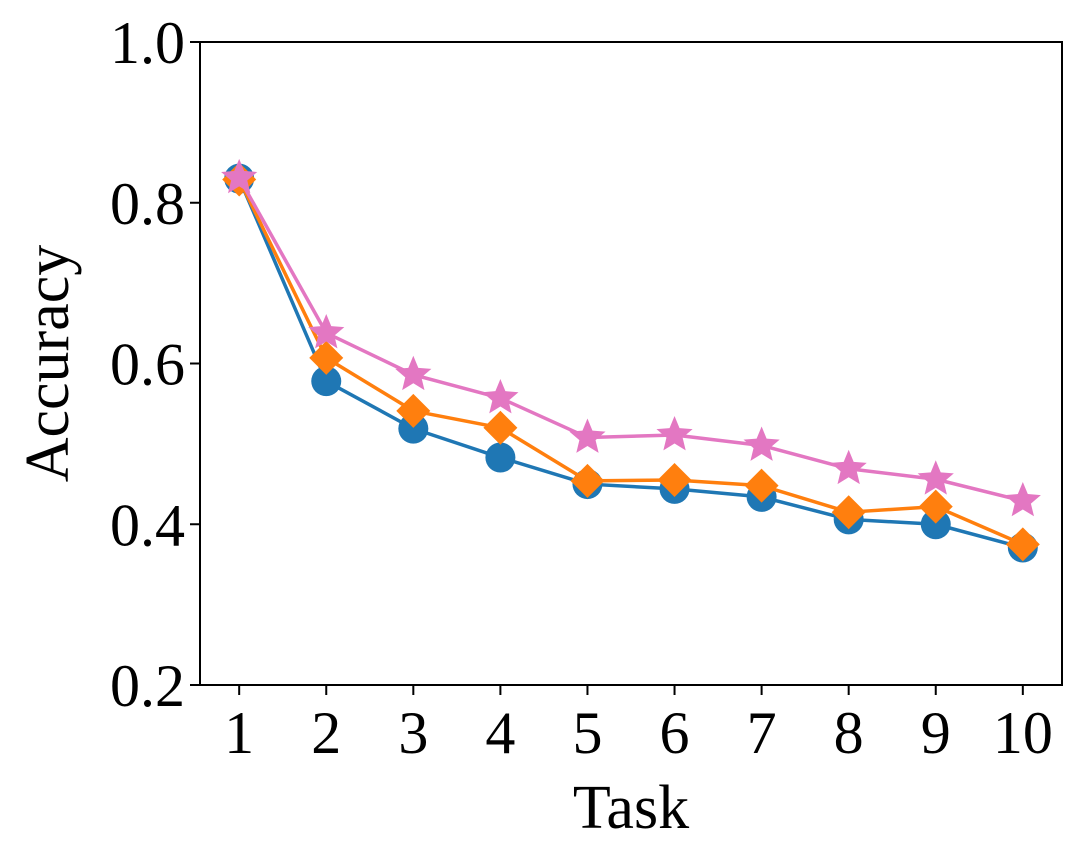 This screenshot has width=1080, height=861. I want to click on x-tick-label: 1, so click(239, 733).